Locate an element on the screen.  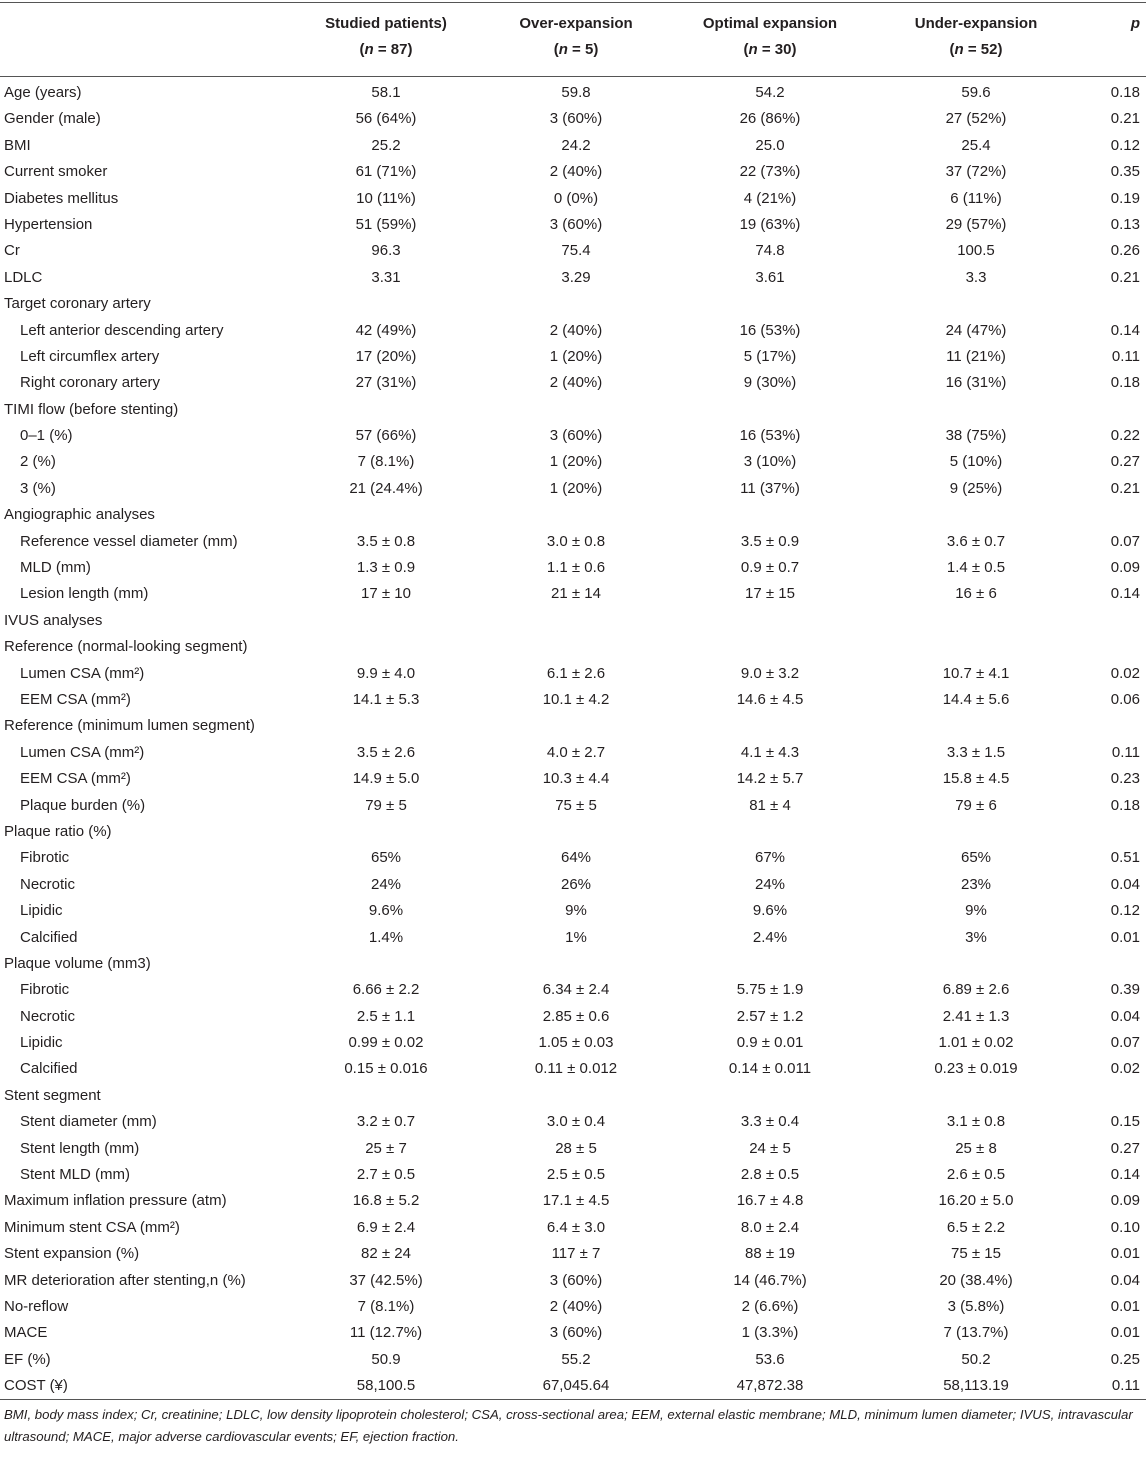
table-row: Calcified 1.4% 1% 2.4% 3% 0.01 is located at coordinates (573, 938).